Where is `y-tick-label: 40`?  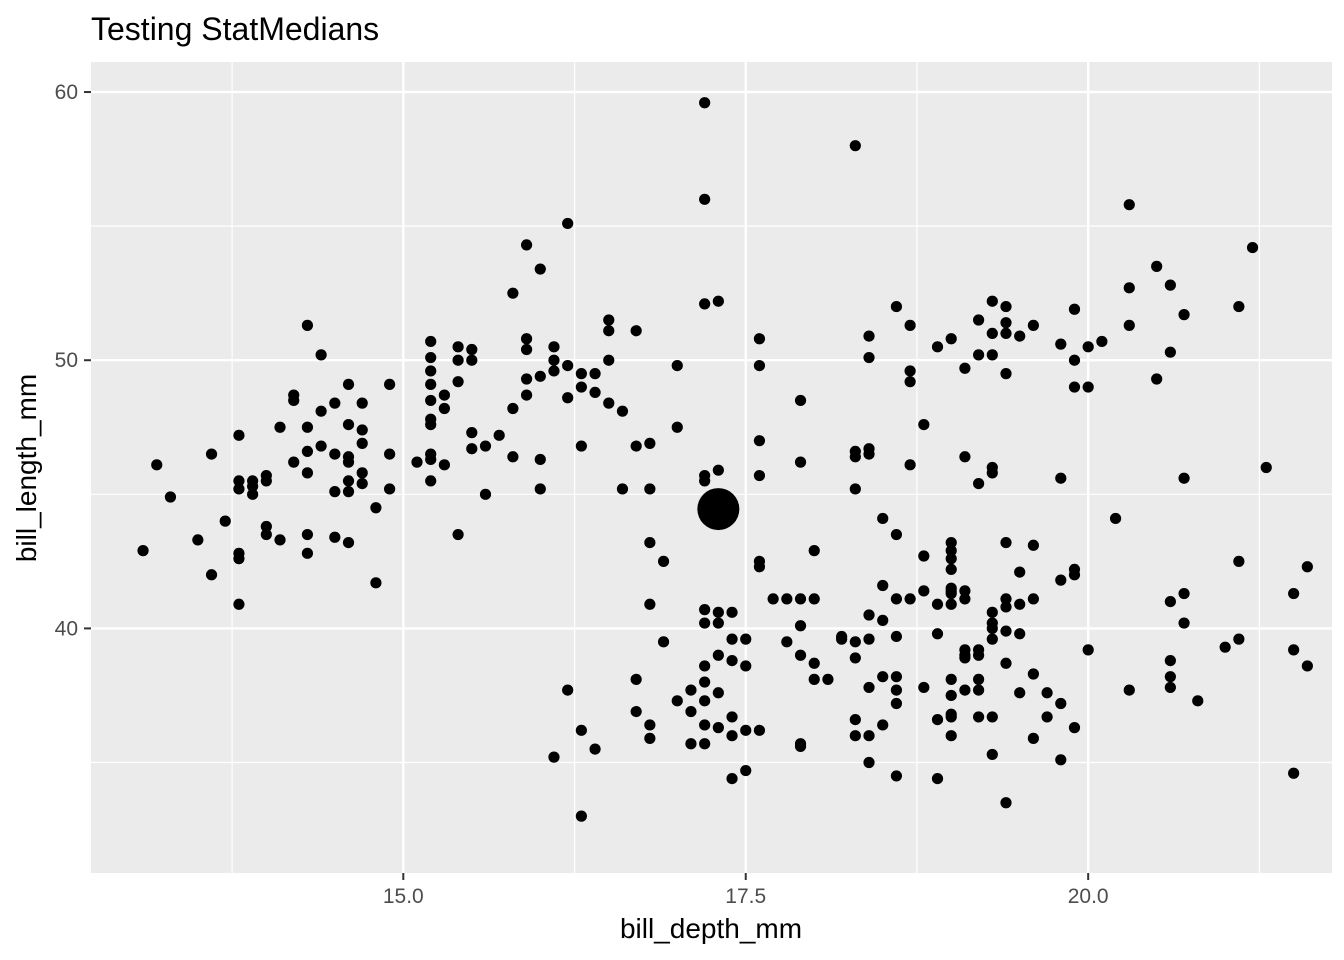 y-tick-label: 40 is located at coordinates (66, 628).